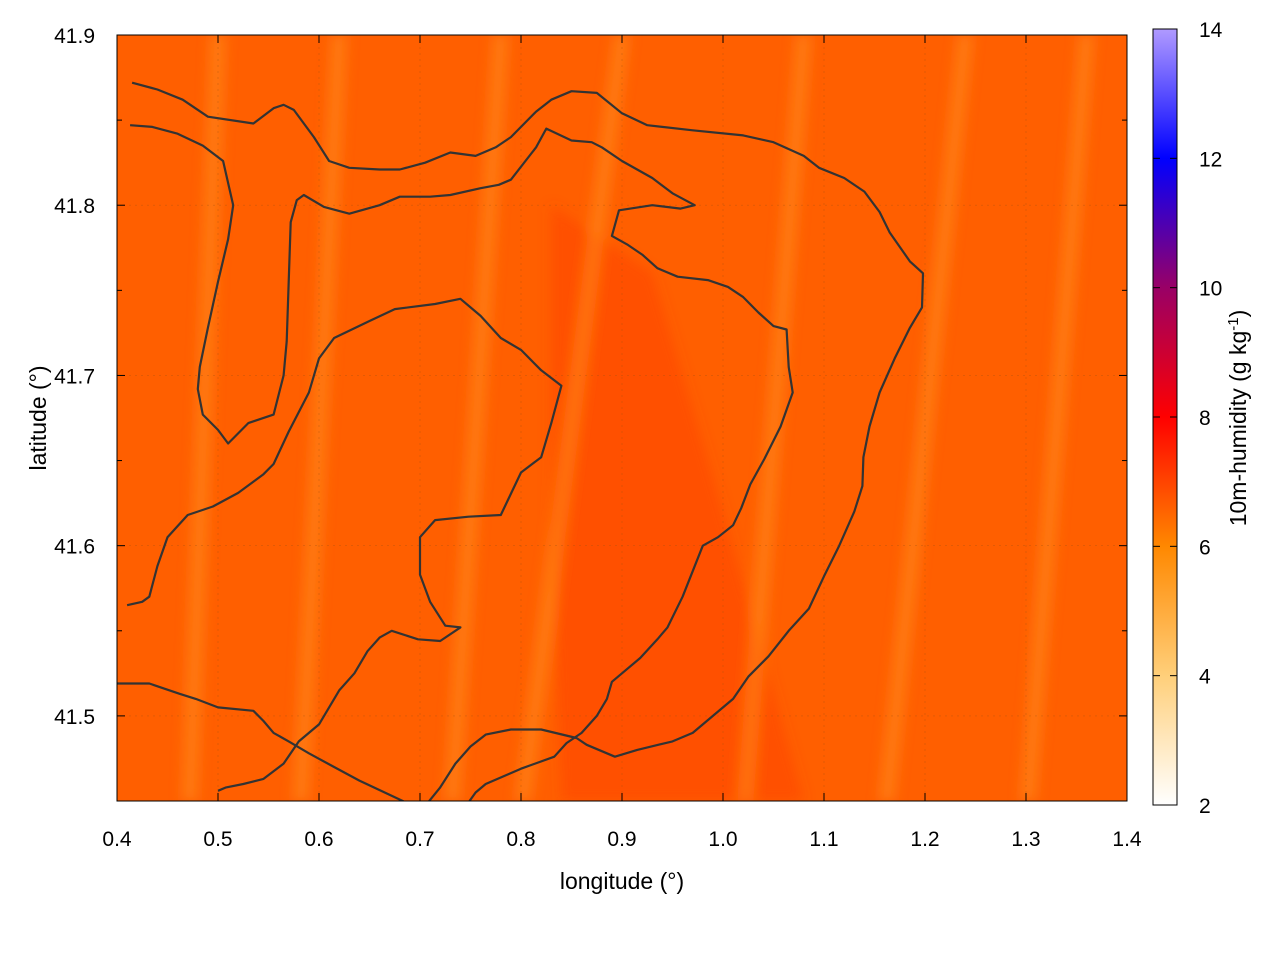  Describe the element at coordinates (1238, 429) in the screenshot. I see `colorbar-label-main: 10m-humidity (g kg` at that location.